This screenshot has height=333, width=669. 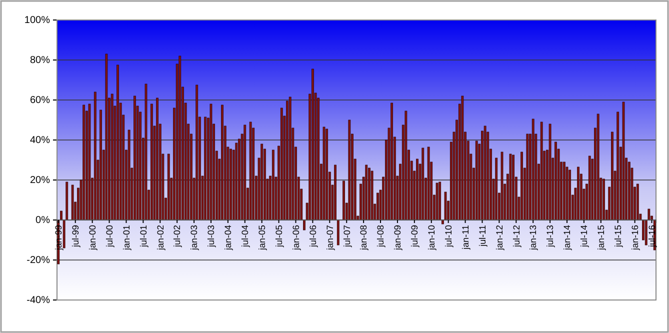 I want to click on x-tick-label: jul-13, so click(x=550, y=236).